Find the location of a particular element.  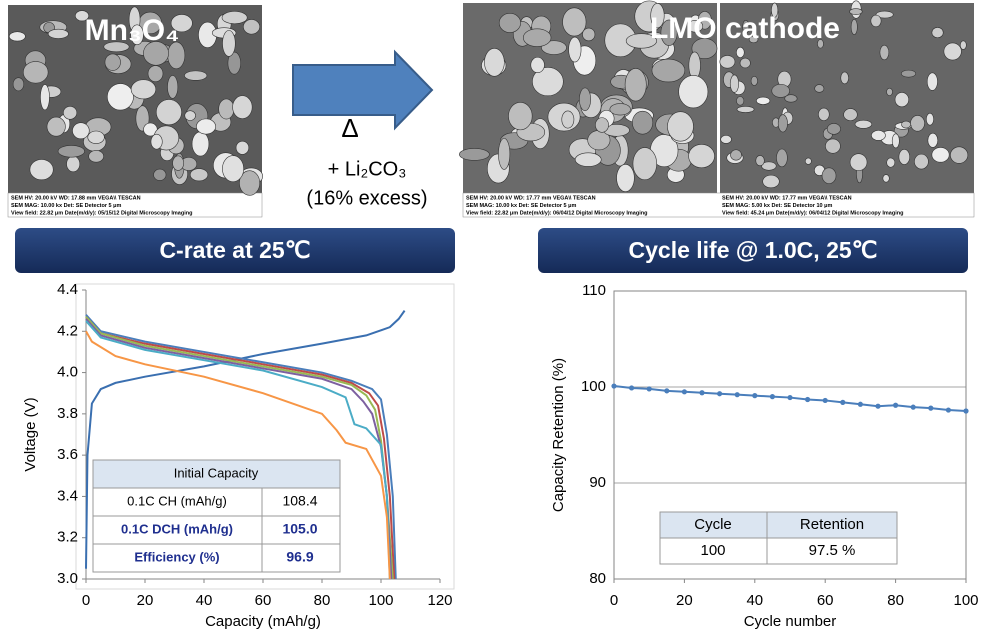

y-axis-label: Capacity Retention (%) is located at coordinates (558, 435).